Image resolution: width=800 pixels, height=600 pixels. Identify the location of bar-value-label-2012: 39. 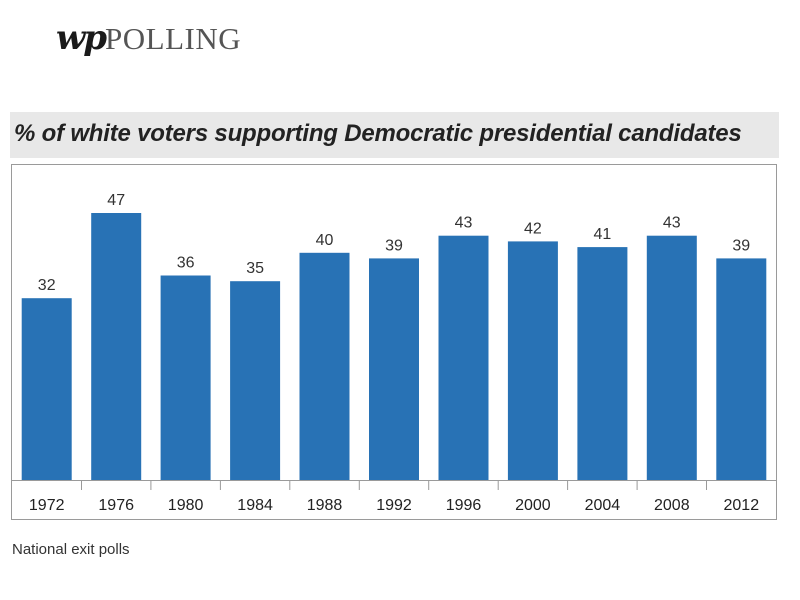
(741, 245).